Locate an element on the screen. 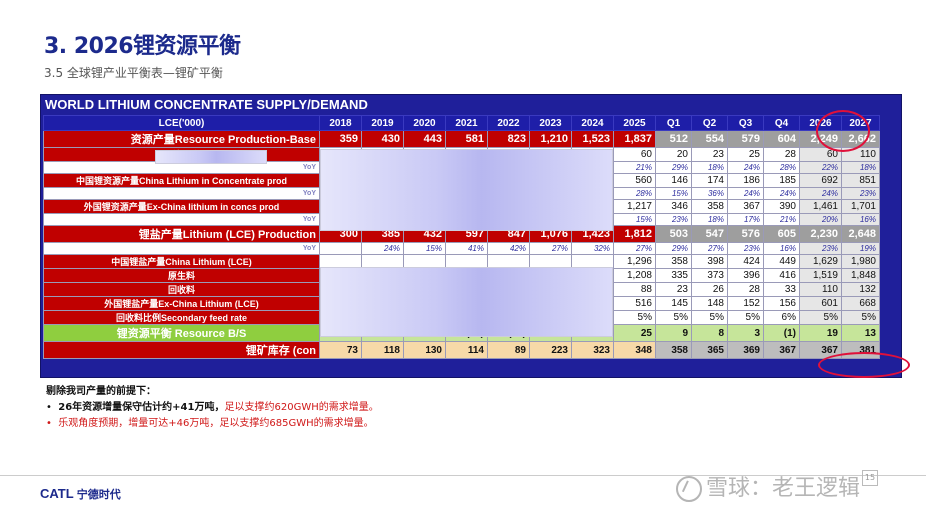 The width and height of the screenshot is (926, 515). table-cell: 17% is located at coordinates (745, 219).